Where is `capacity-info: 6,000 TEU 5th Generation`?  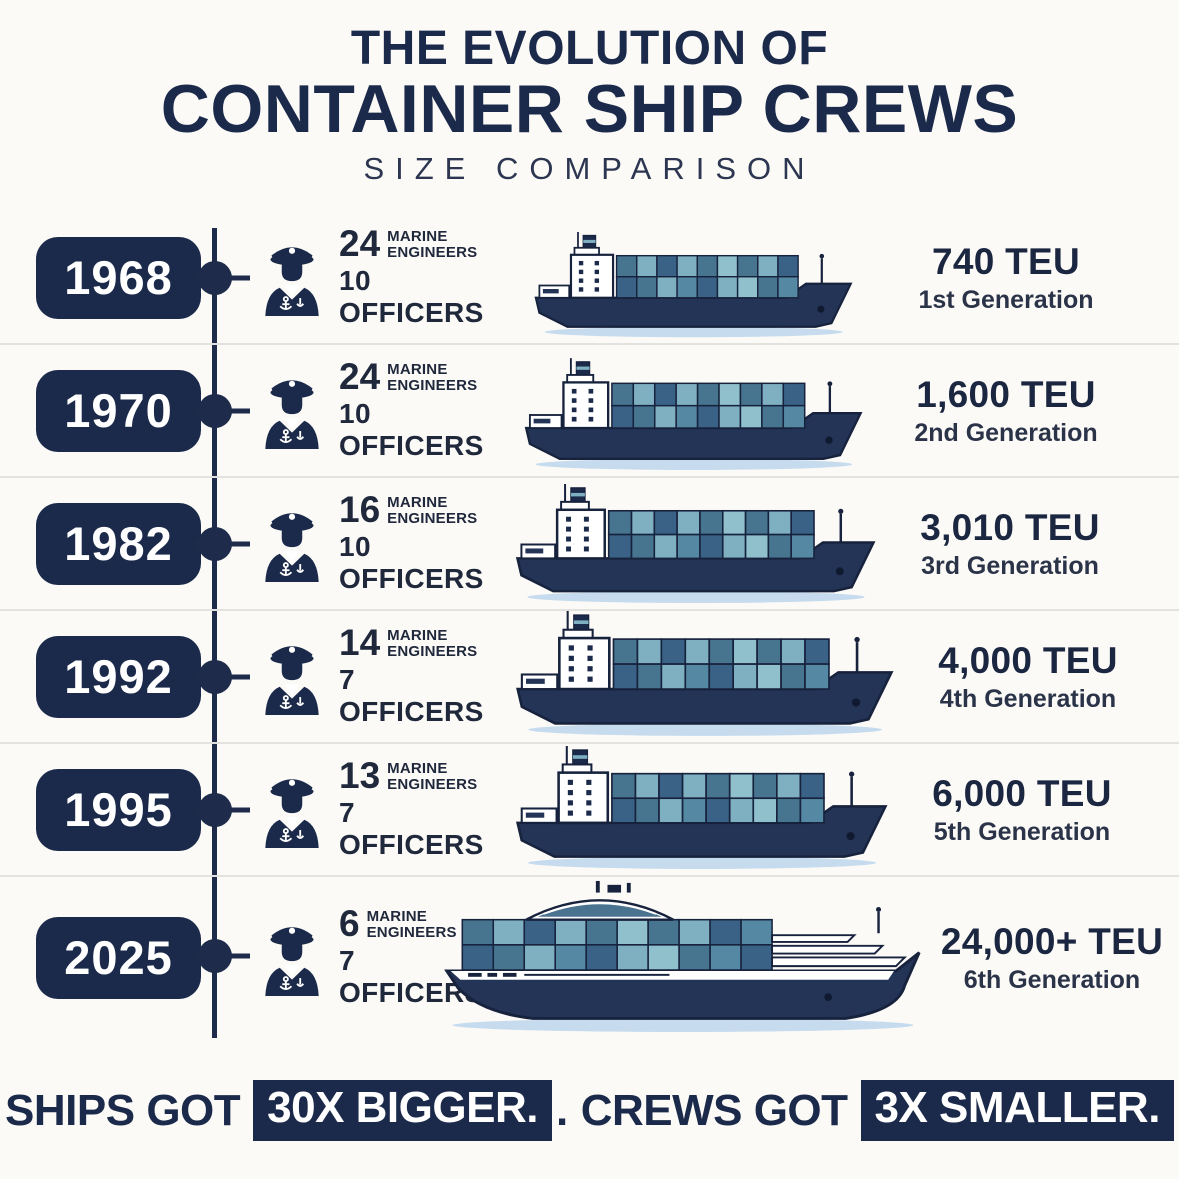
capacity-info: 6,000 TEU 5th Generation is located at coordinates (1037, 810).